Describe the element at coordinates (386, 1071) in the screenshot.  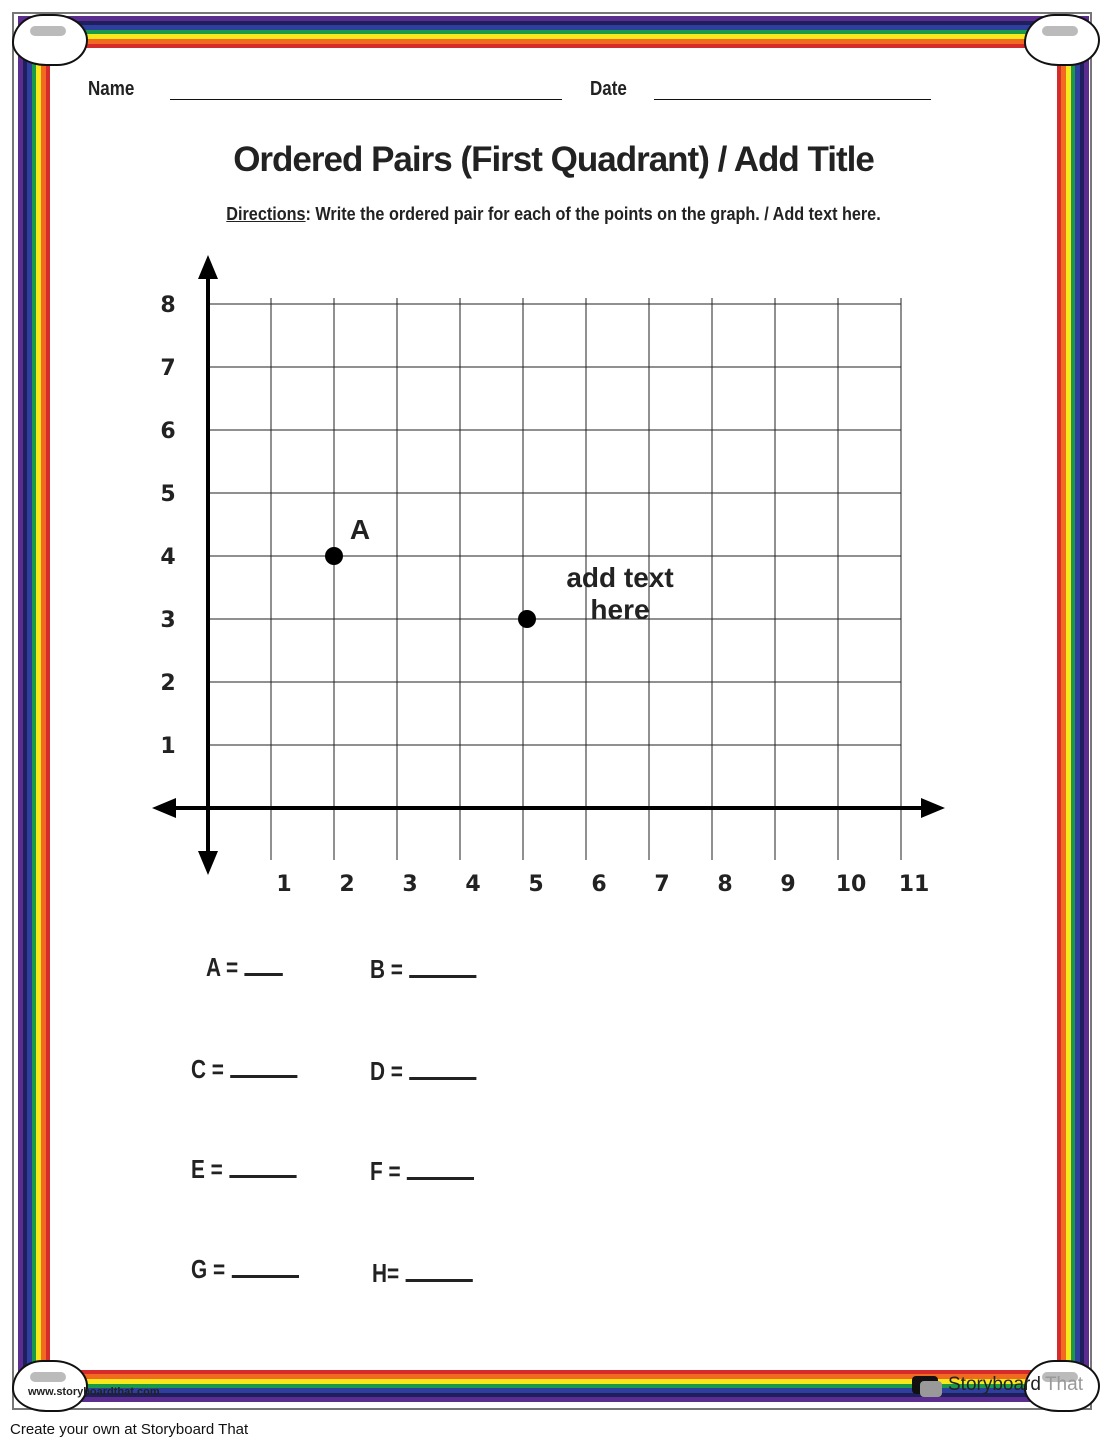
I see `answer-label: D =` at that location.